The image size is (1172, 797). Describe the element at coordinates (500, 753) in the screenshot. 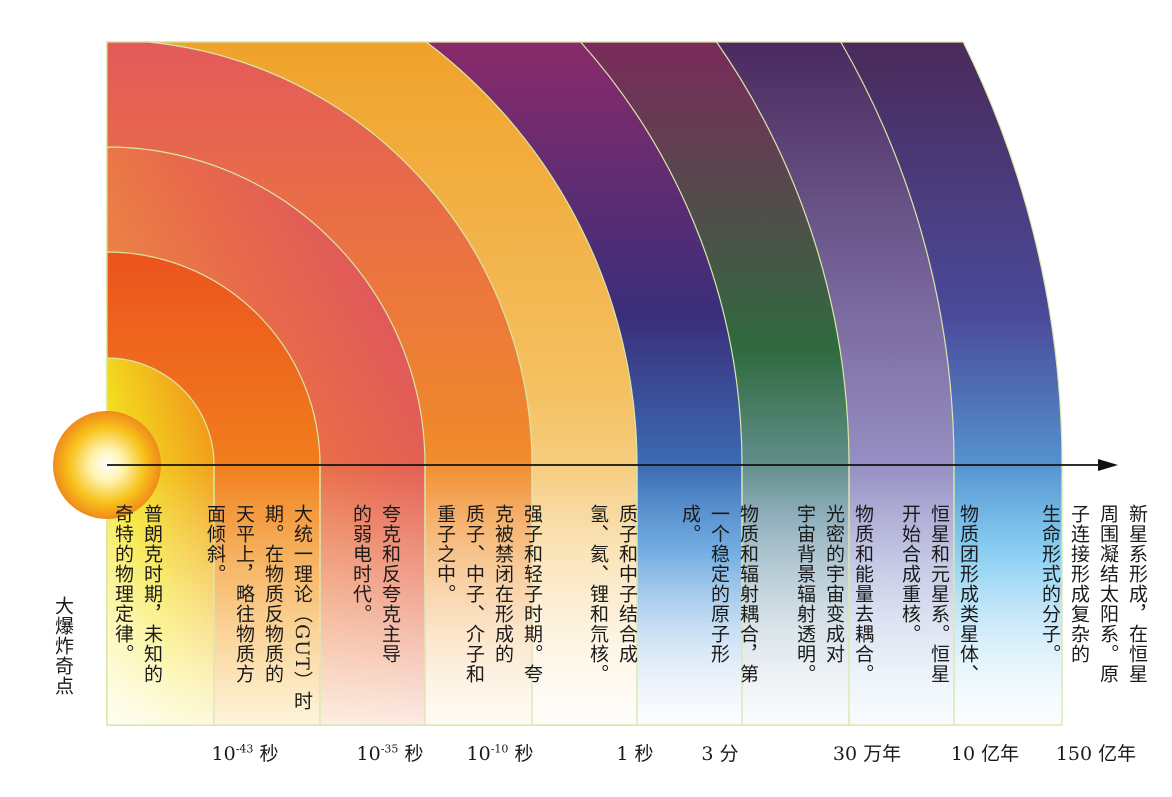

I see `time-label-3: 10-10 秒` at that location.